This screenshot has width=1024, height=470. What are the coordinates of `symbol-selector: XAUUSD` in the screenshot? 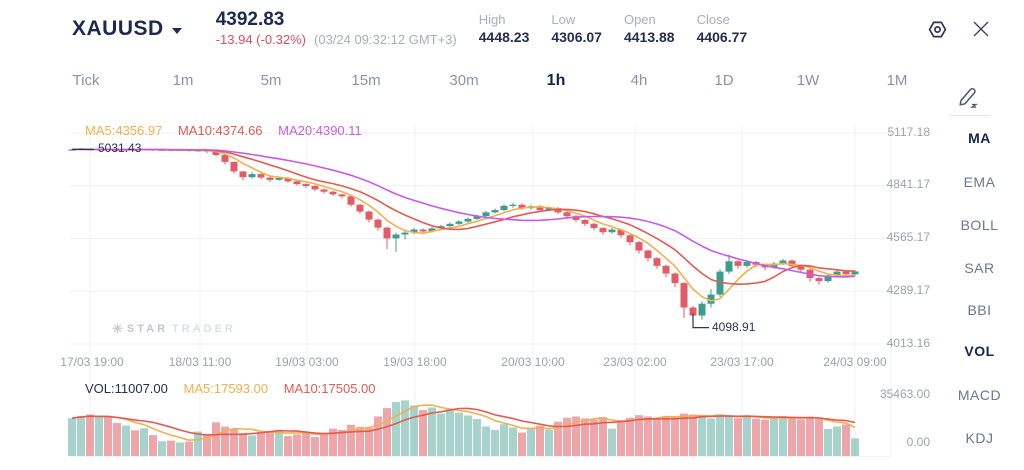 It's located at (127, 29).